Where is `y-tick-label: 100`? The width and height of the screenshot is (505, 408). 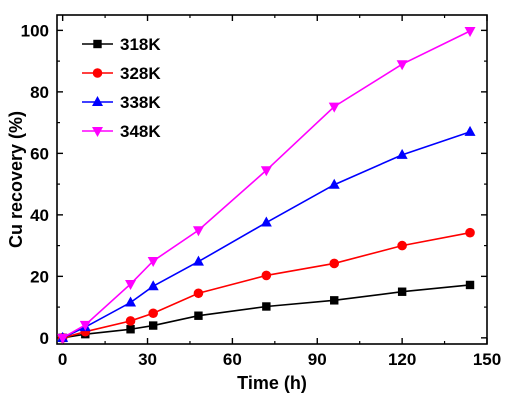 y-tick-label: 100 is located at coordinates (35, 30).